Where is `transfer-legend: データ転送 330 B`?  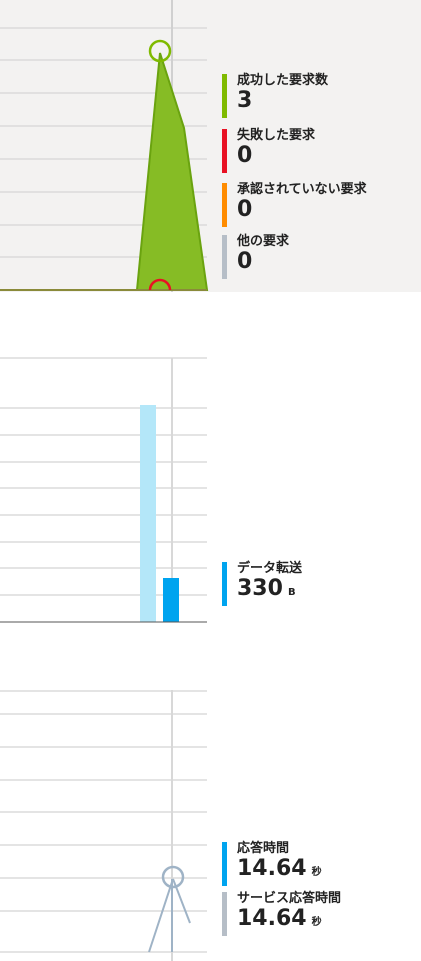
transfer-legend: データ転送 330 B is located at coordinates (262, 583).